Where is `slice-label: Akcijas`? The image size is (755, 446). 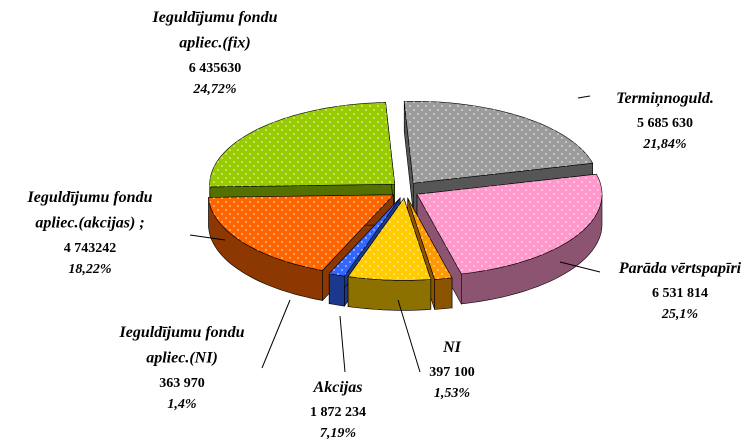 slice-label: Akcijas is located at coordinates (338, 387).